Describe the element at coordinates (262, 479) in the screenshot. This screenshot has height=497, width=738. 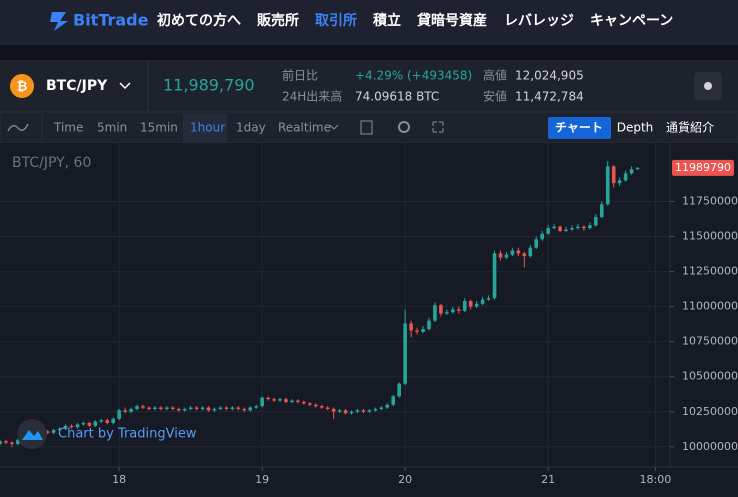
I see `x-tick-label: 19` at that location.